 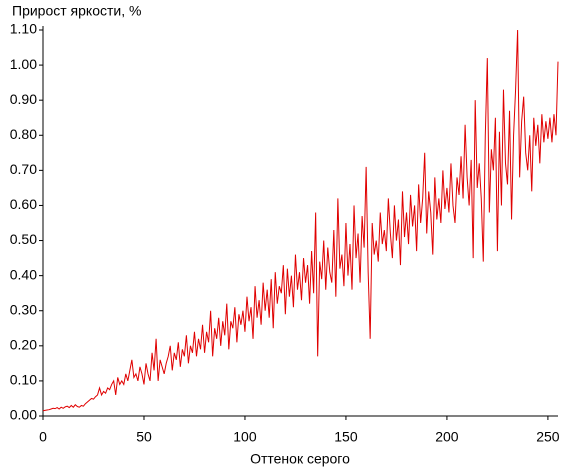 I want to click on y-tick-label: 1.10, so click(x=23, y=29).